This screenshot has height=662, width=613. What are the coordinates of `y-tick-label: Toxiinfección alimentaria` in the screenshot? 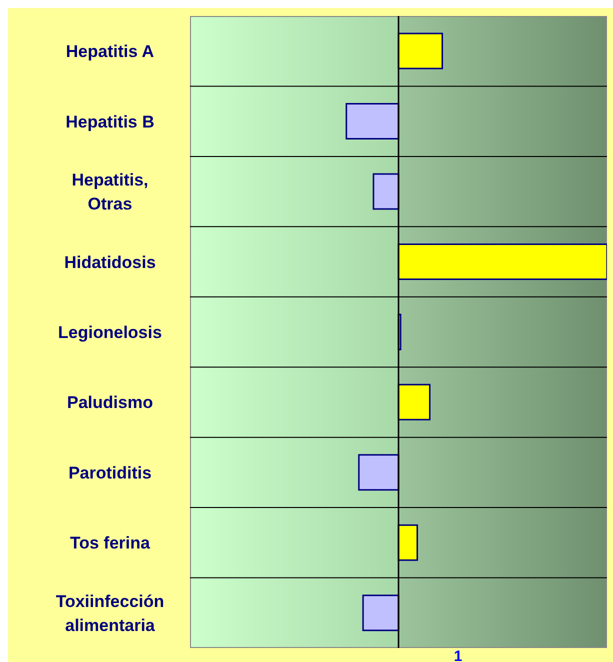 It's located at (110, 613).